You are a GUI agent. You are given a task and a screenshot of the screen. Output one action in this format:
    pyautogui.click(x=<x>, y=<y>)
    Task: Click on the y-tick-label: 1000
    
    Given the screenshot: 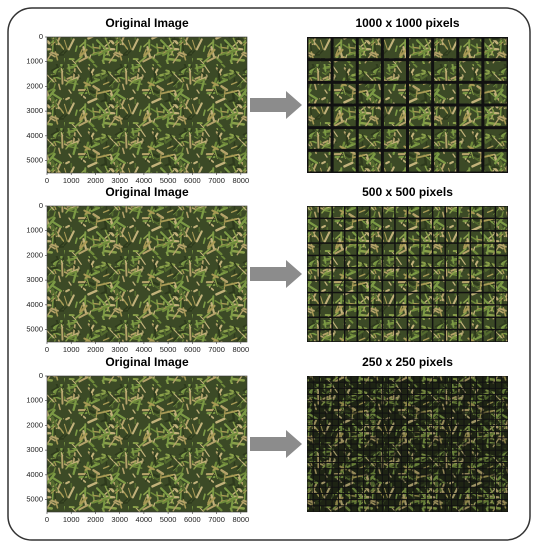 What is the action you would take?
    pyautogui.click(x=34, y=61)
    